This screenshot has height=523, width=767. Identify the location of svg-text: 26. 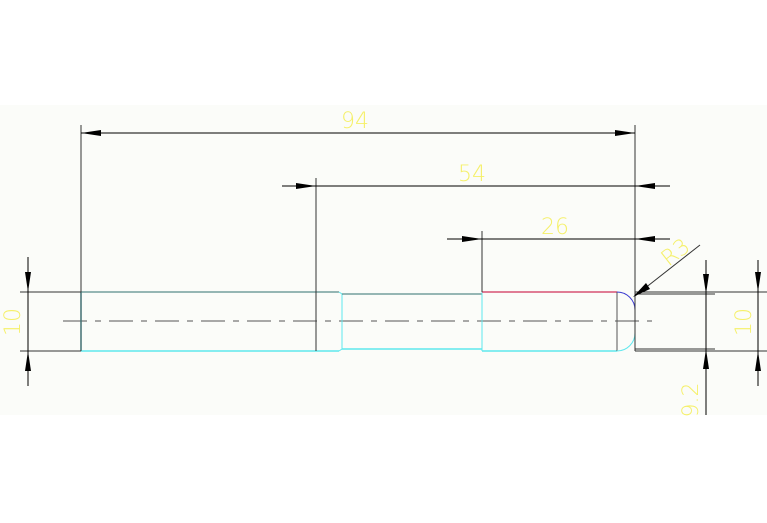
(555, 227).